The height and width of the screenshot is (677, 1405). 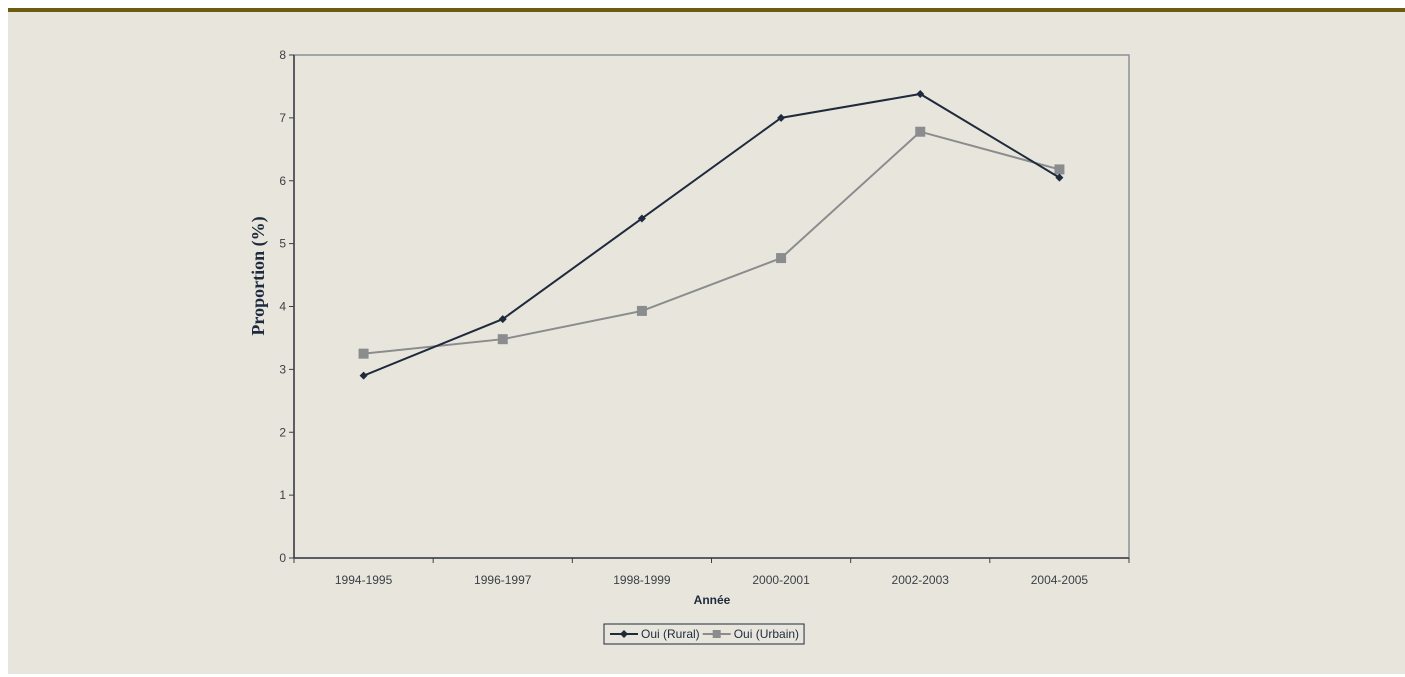 What do you see at coordinates (258, 275) in the screenshot?
I see `y-axis-title: Proportion (%)` at bounding box center [258, 275].